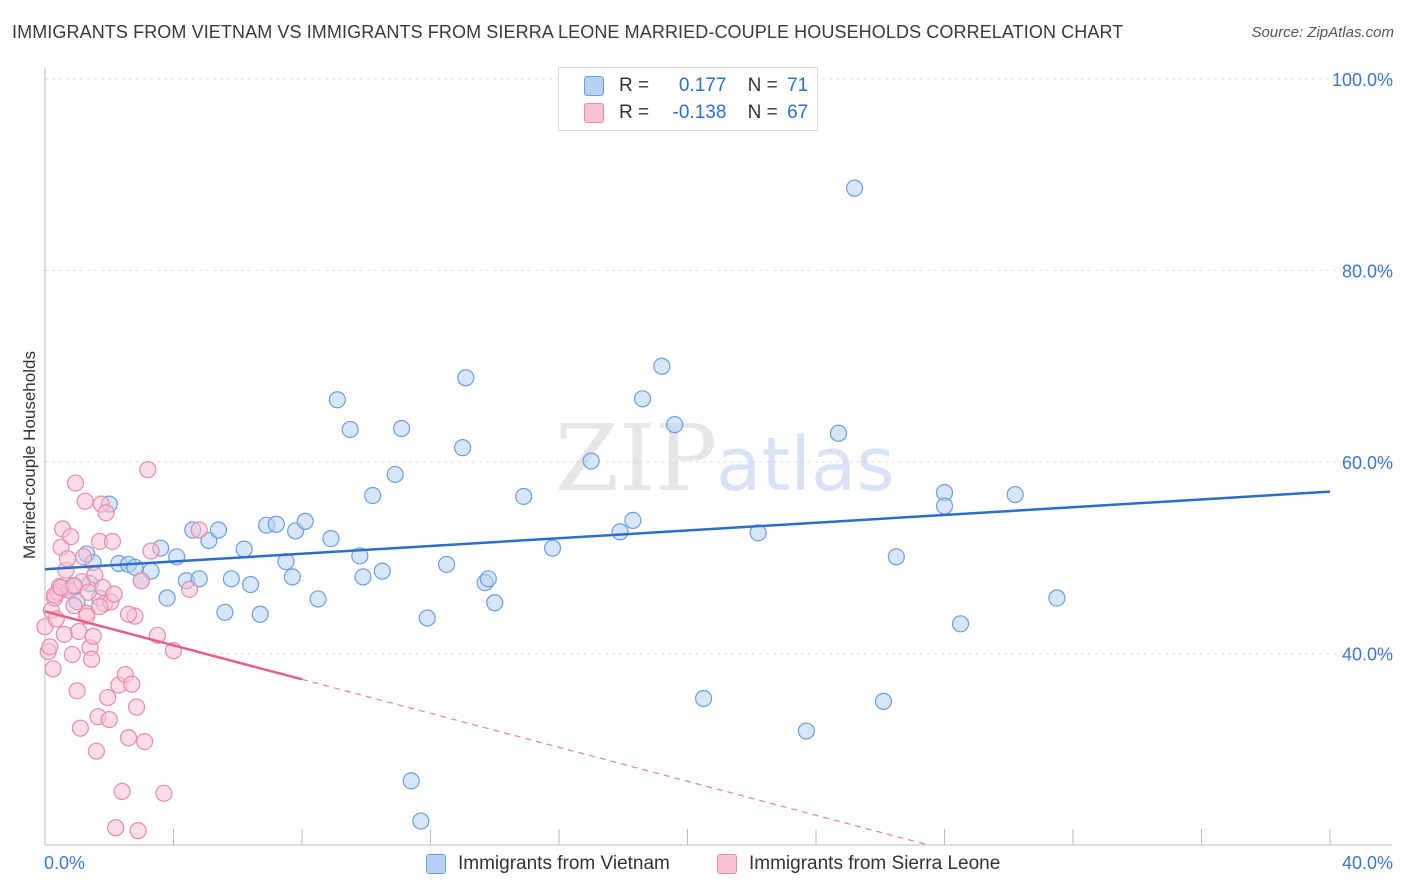  I want to click on legend-item-sierra-leone: Immigrants from Sierra Leone, so click(858, 864).